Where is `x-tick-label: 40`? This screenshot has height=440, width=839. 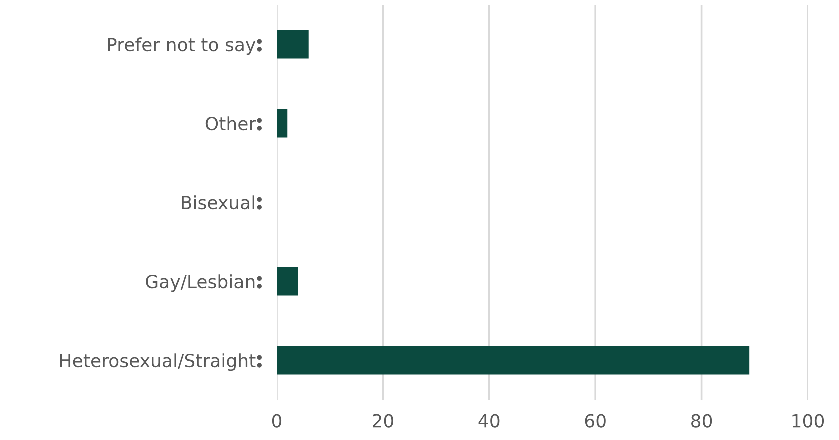
x-tick-label: 40 is located at coordinates (489, 421).